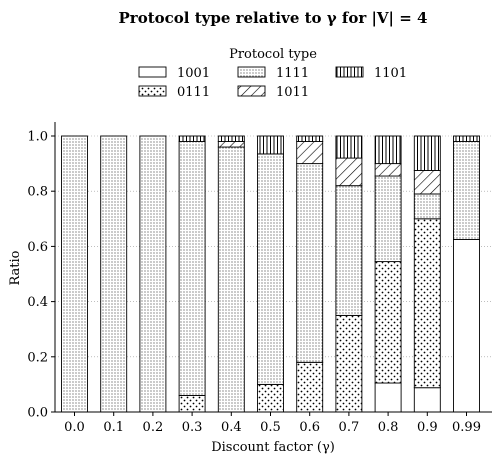 The height and width of the screenshot is (462, 503). What do you see at coordinates (427, 153) in the screenshot?
I see `bar-segment-1101-0.9` at bounding box center [427, 153].